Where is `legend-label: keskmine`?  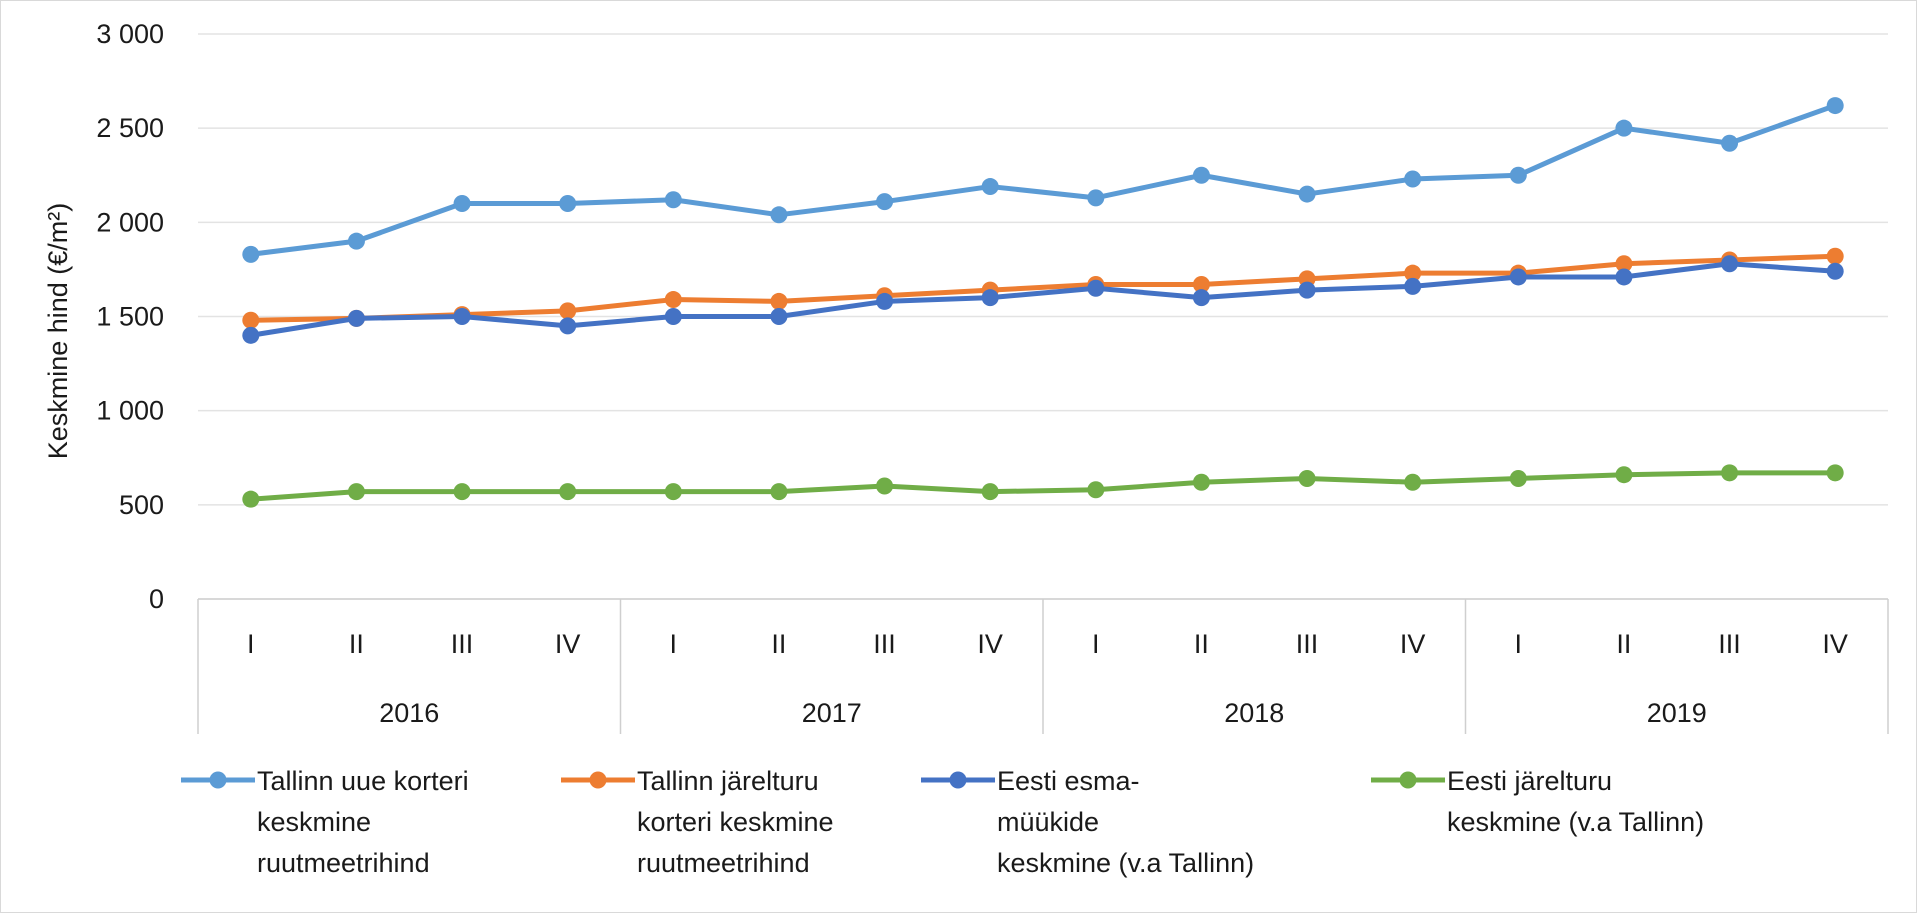 legend-label: keskmine is located at coordinates (314, 822).